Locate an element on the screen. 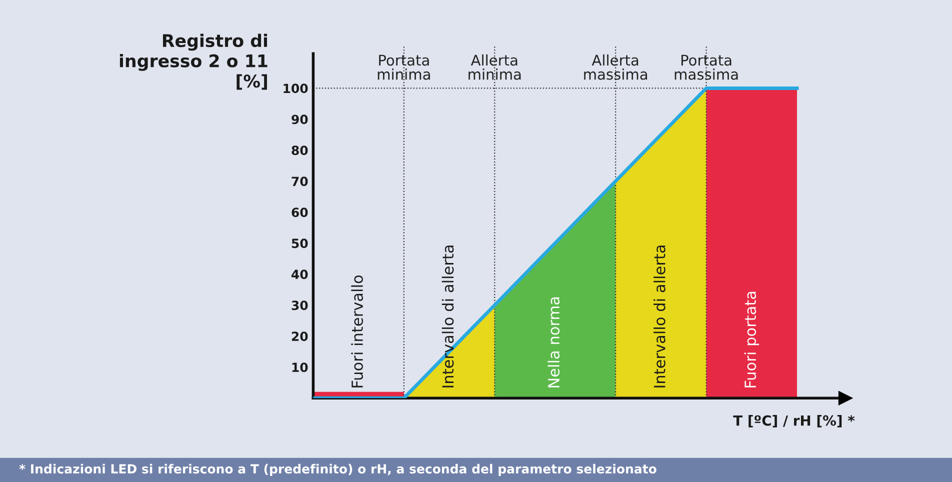  y-tick-label: 20 is located at coordinates (300, 337).